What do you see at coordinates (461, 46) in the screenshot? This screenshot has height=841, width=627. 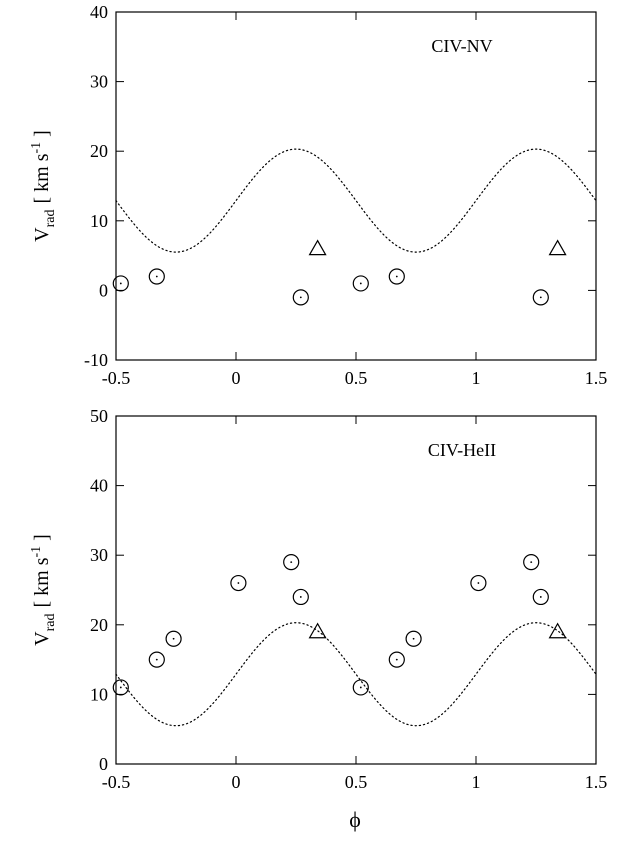 I see `panel-annotation: CIV-NV` at bounding box center [461, 46].